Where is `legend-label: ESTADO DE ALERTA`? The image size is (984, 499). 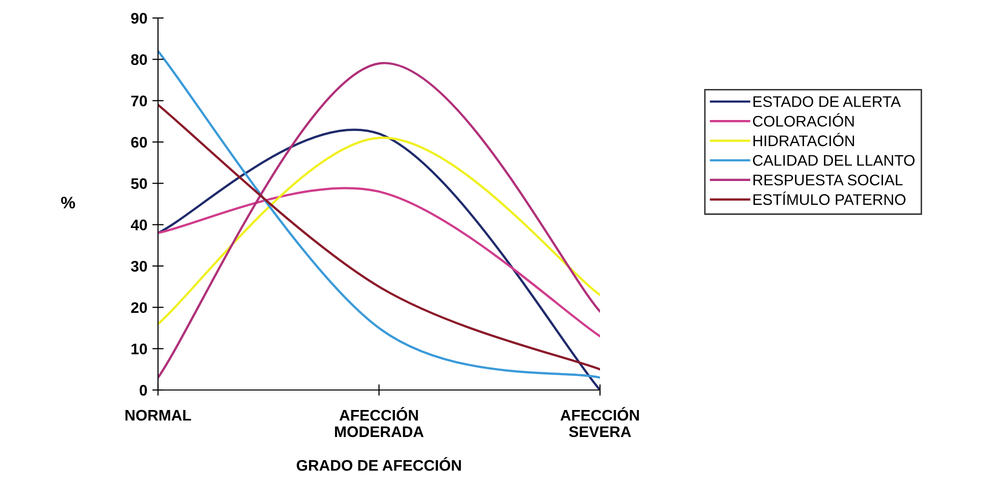
legend-label: ESTADO DE ALERTA is located at coordinates (827, 102).